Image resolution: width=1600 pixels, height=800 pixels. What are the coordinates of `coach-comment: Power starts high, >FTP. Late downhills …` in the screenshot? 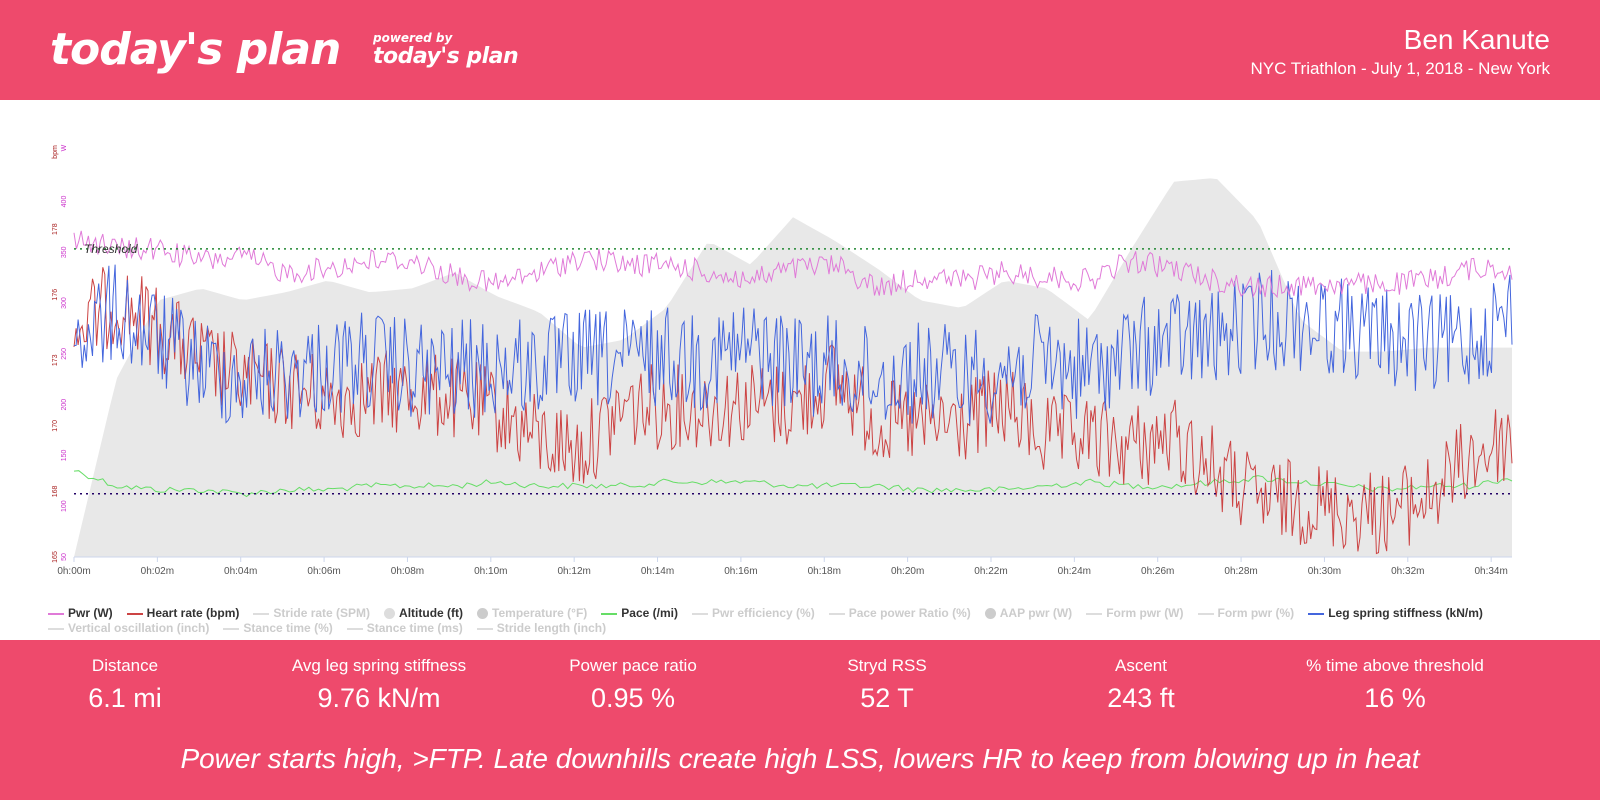 It's located at (800, 758).